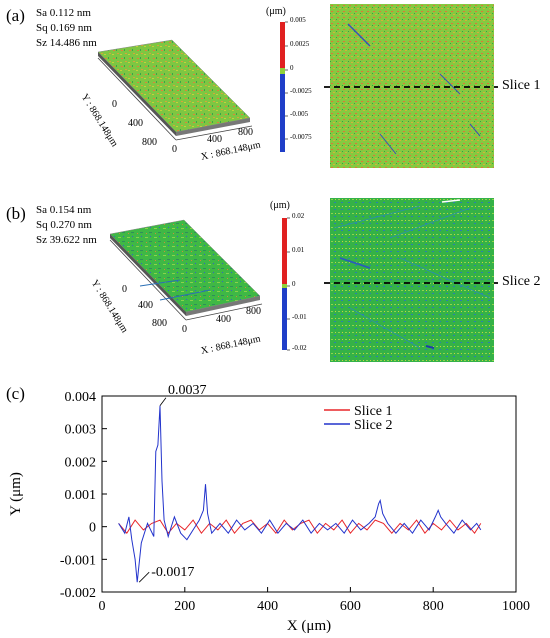 The height and width of the screenshot is (638, 550). I want to click on panel-a-x-tick-400: 400, so click(214, 139).